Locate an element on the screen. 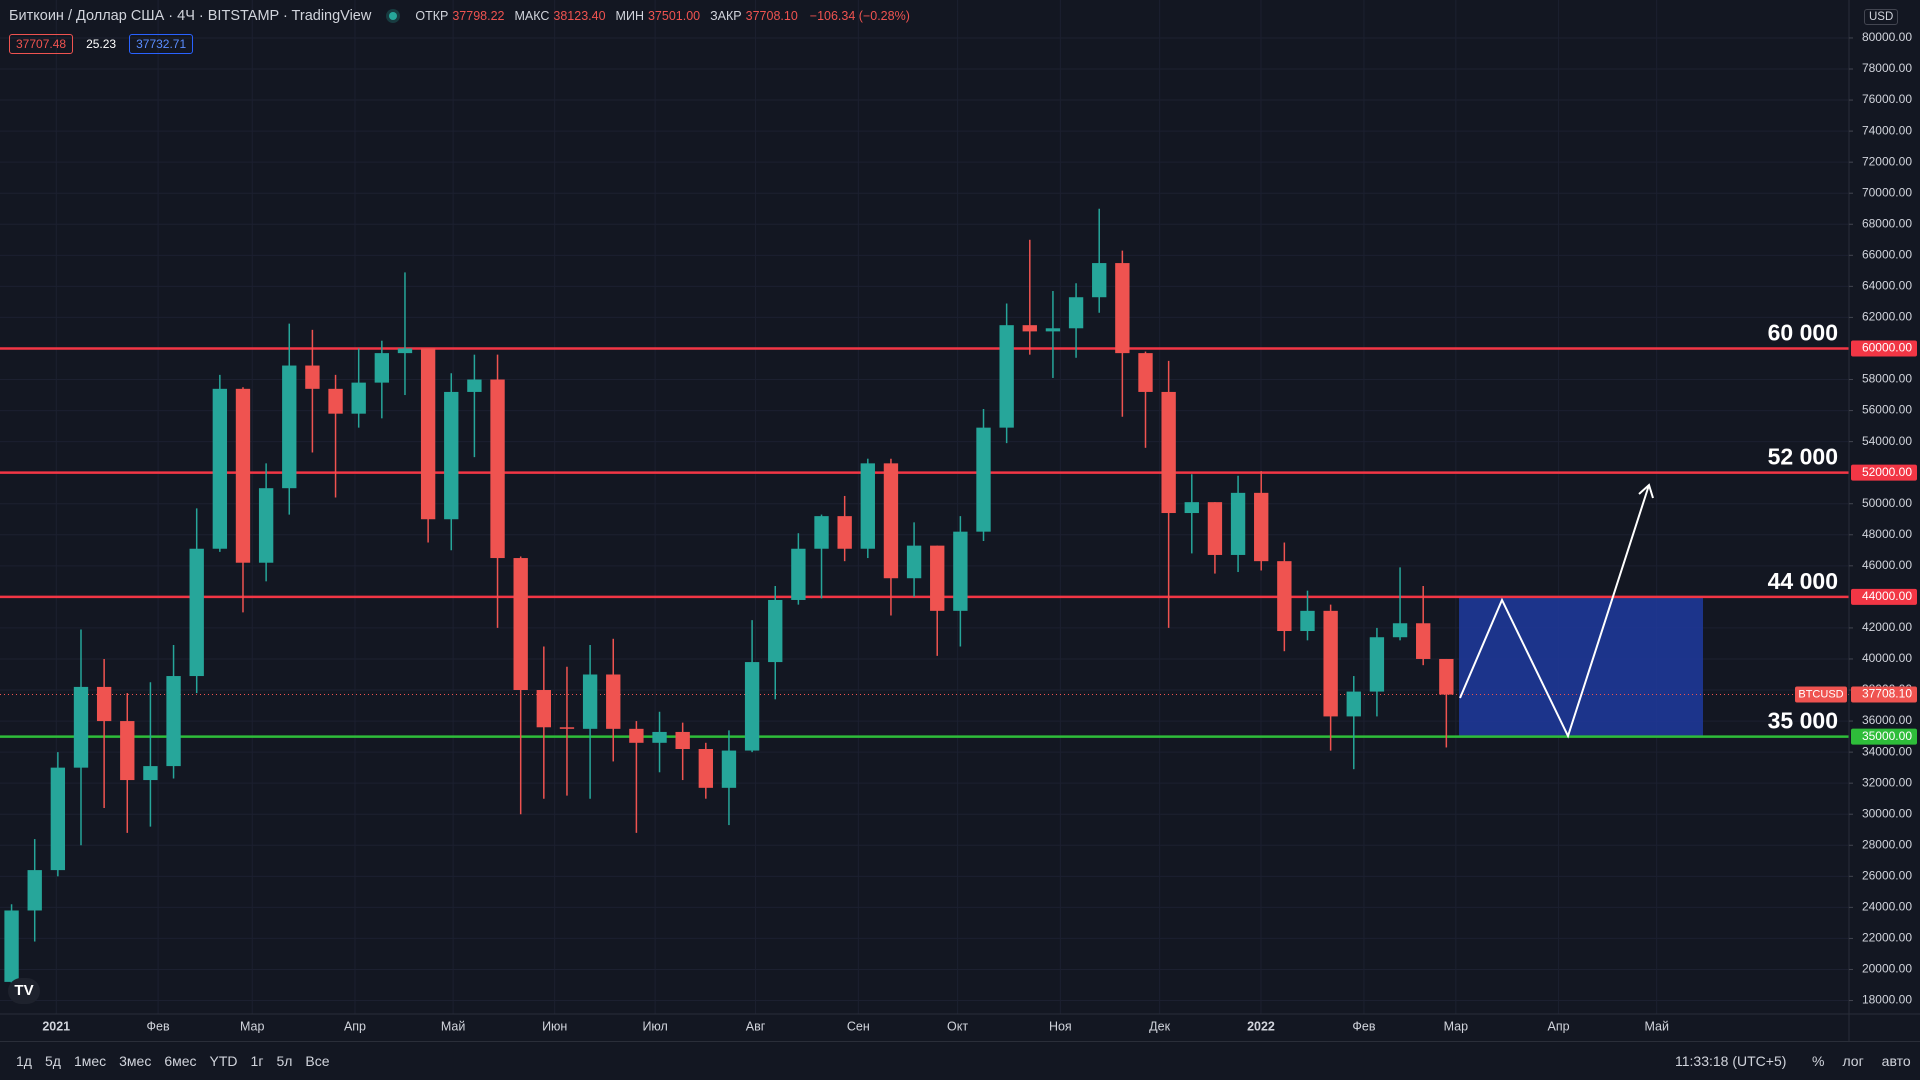 This screenshot has height=1080, width=1920. y-tick-label: 42000.00 is located at coordinates (1887, 627).